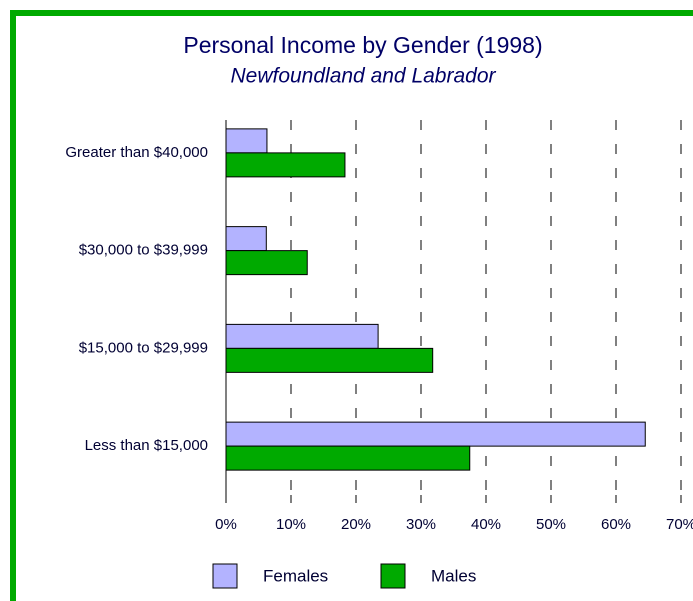  What do you see at coordinates (143, 347) in the screenshot?
I see `y-tick-label: $15,000 to $29,999` at bounding box center [143, 347].